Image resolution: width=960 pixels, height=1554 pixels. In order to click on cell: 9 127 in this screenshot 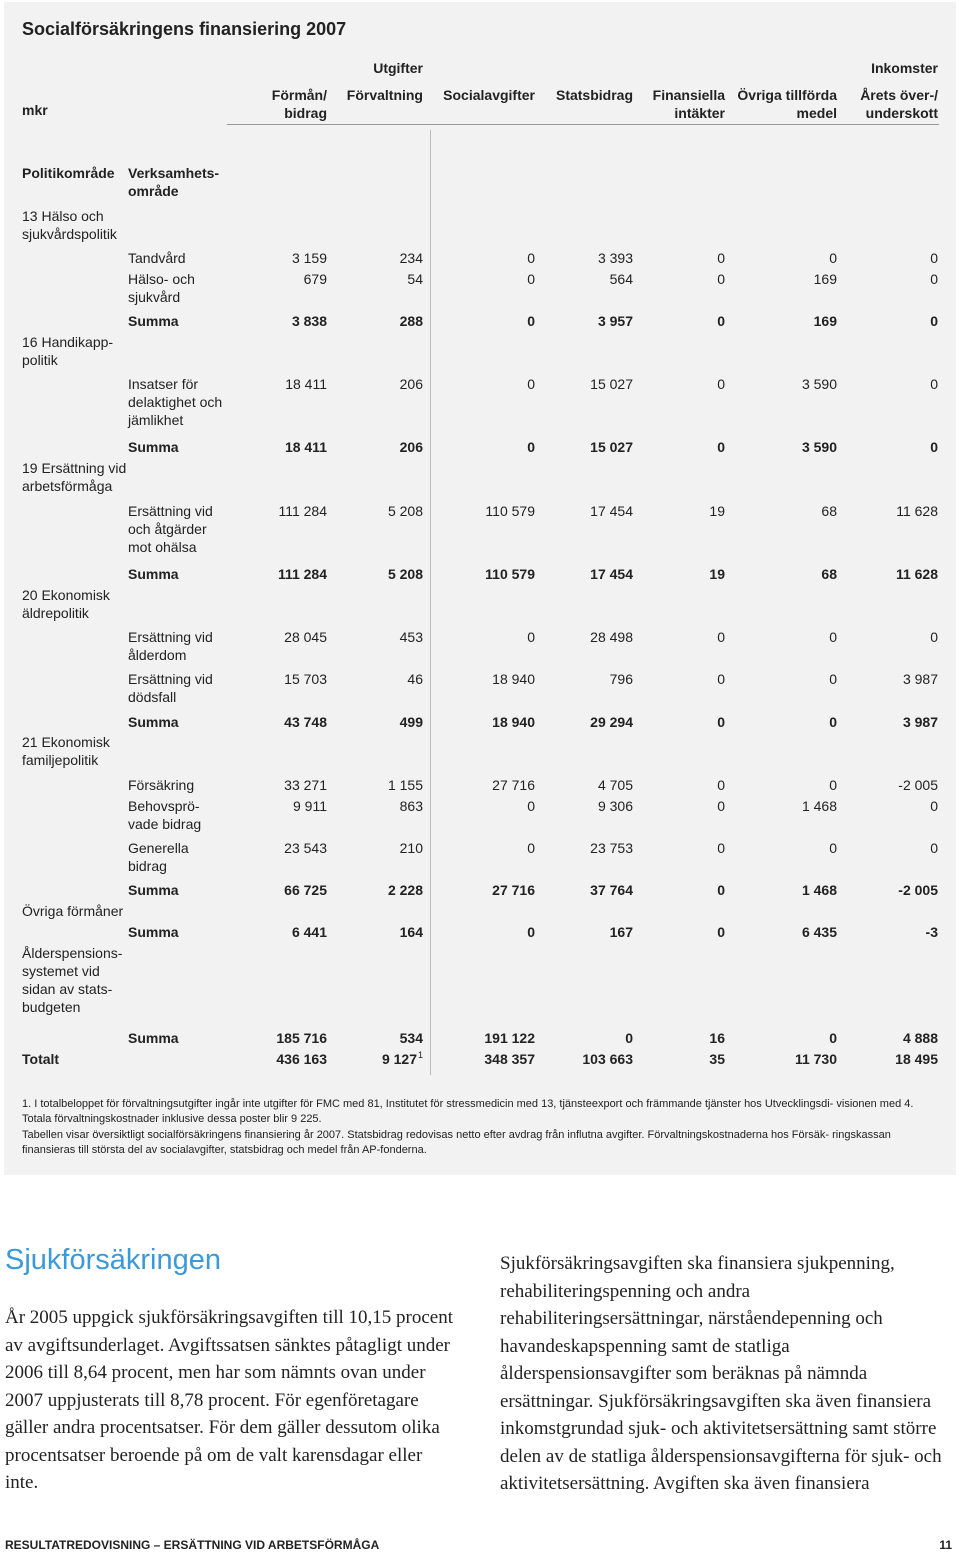, I will do `click(399, 1059)`.